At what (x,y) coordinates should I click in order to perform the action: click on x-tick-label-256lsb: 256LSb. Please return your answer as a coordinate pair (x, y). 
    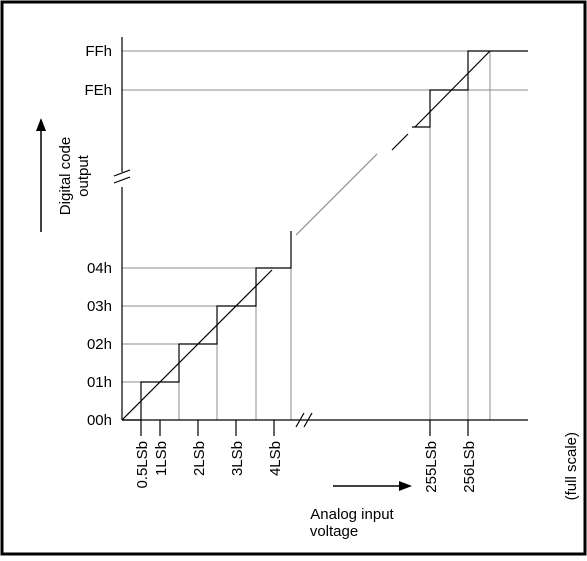
    Looking at the image, I should click on (469, 467).